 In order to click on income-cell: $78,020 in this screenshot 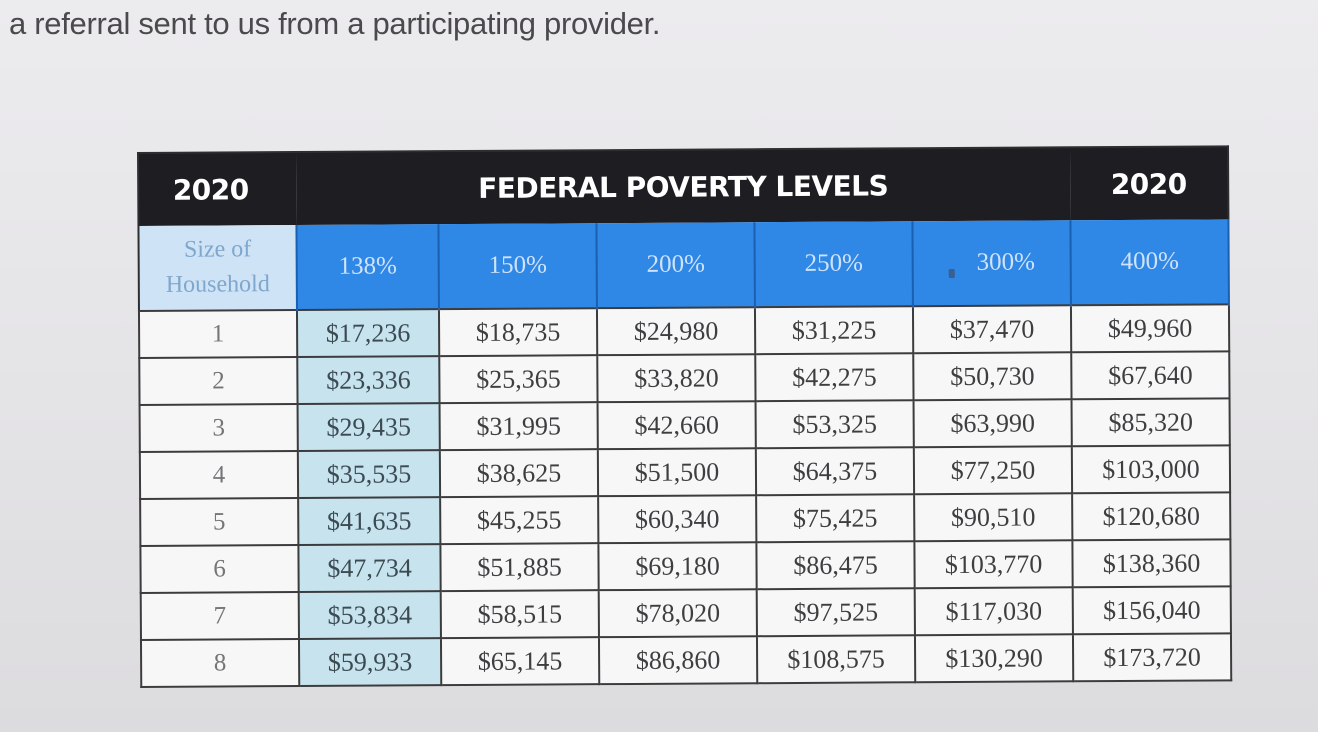, I will do `click(677, 613)`.